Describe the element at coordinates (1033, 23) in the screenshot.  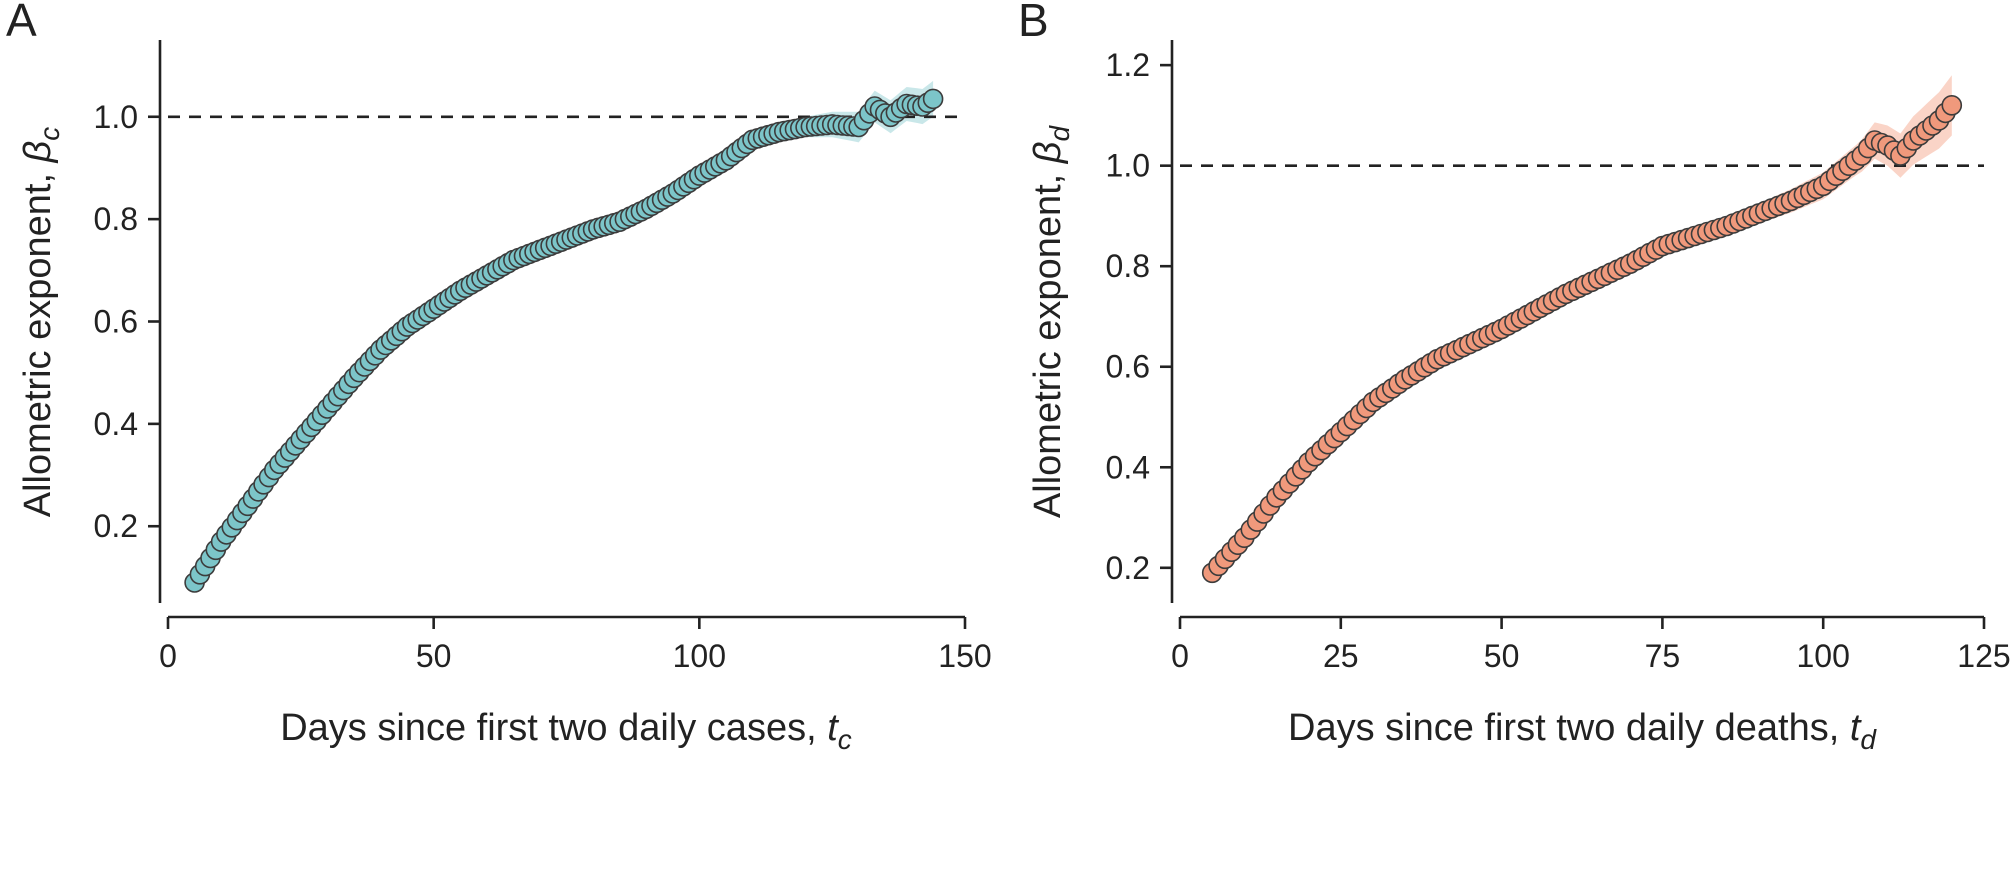
I see `panel-letter-b: B` at that location.